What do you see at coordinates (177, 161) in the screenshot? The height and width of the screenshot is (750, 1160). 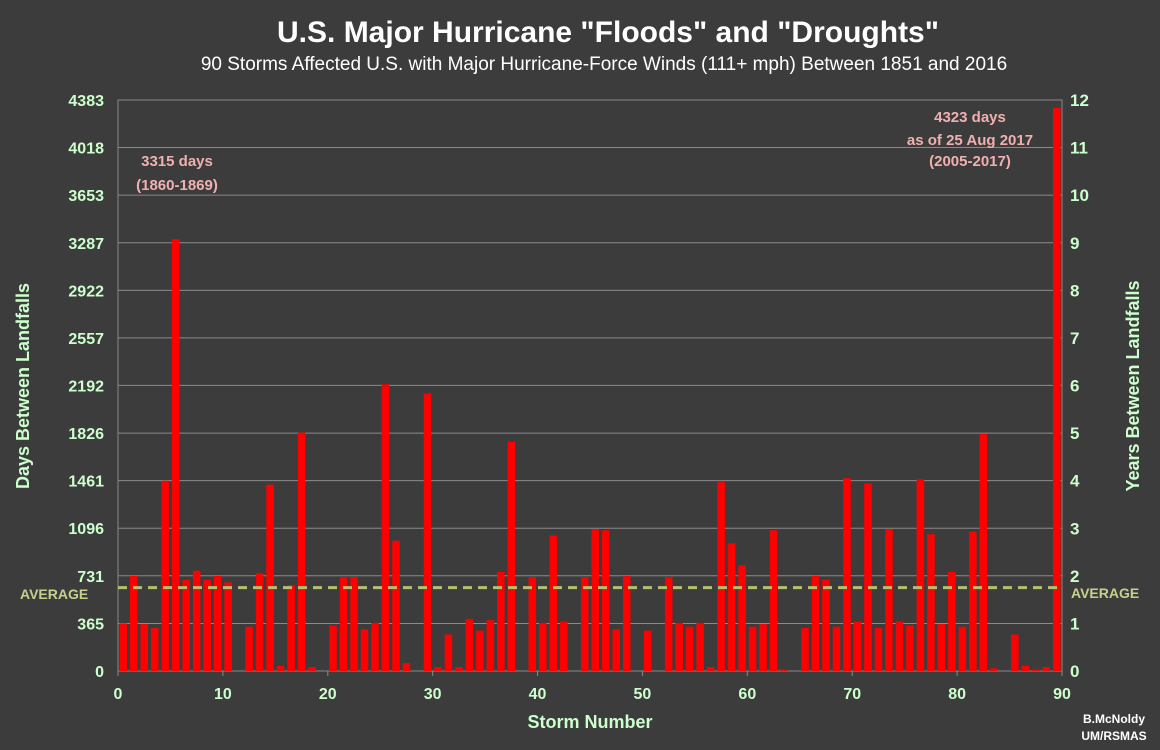 I see `annotation-1860s-days: 3315 days` at bounding box center [177, 161].